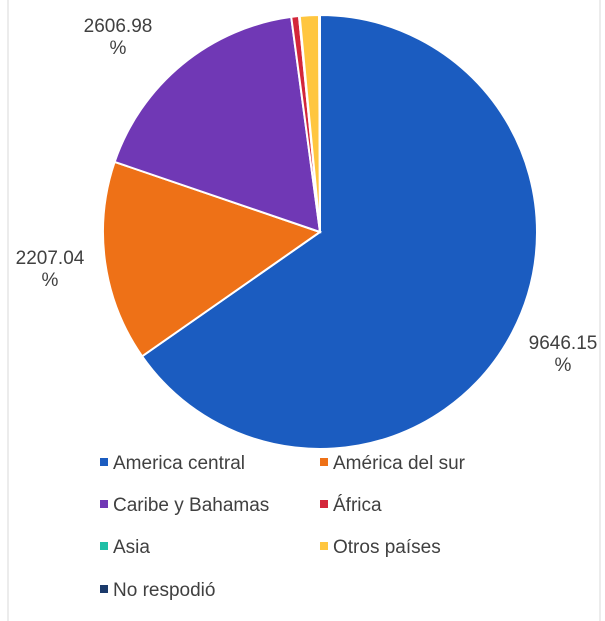 The height and width of the screenshot is (621, 605). Describe the element at coordinates (179, 463) in the screenshot. I see `legend-label: America central` at that location.